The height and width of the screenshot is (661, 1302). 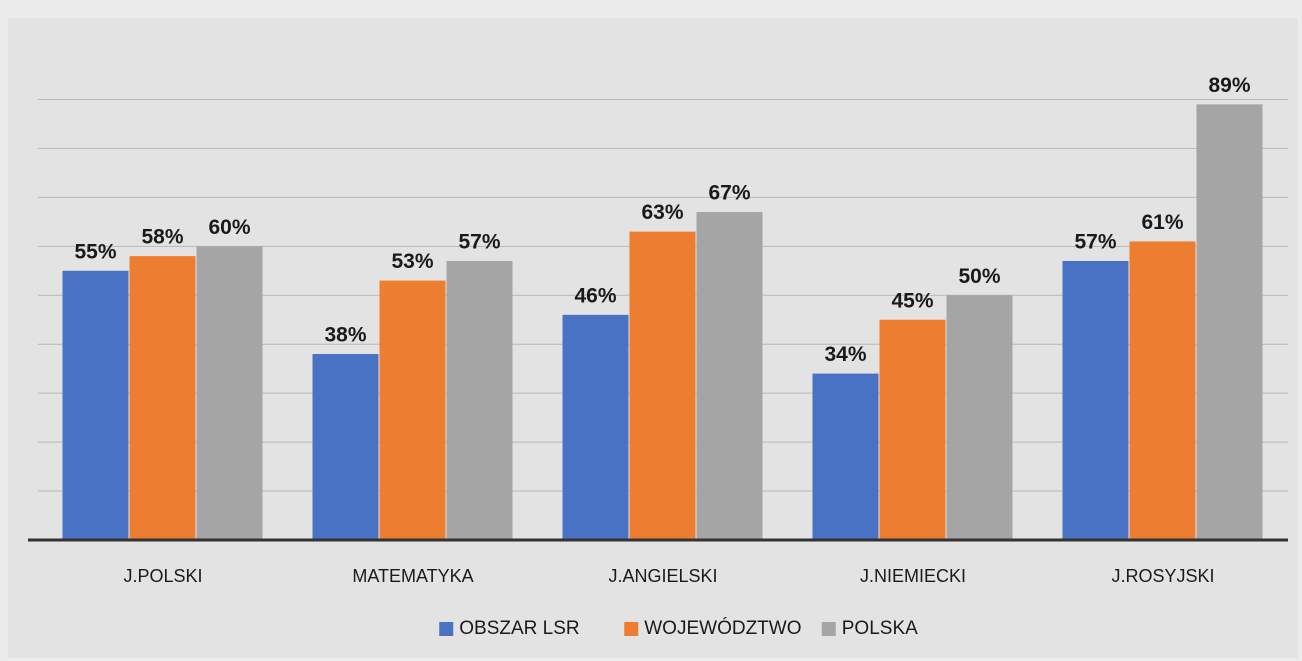 What do you see at coordinates (845, 354) in the screenshot?
I see `data-label: 34%` at bounding box center [845, 354].